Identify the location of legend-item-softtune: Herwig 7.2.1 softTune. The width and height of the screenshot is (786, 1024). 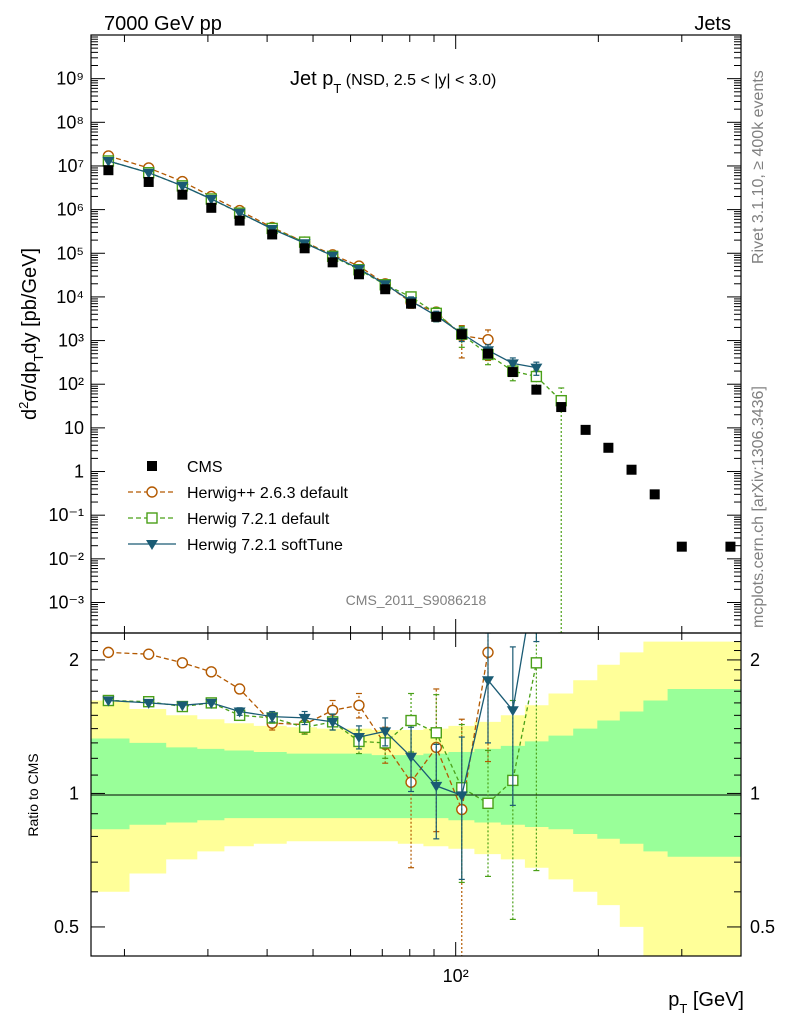
(235, 545).